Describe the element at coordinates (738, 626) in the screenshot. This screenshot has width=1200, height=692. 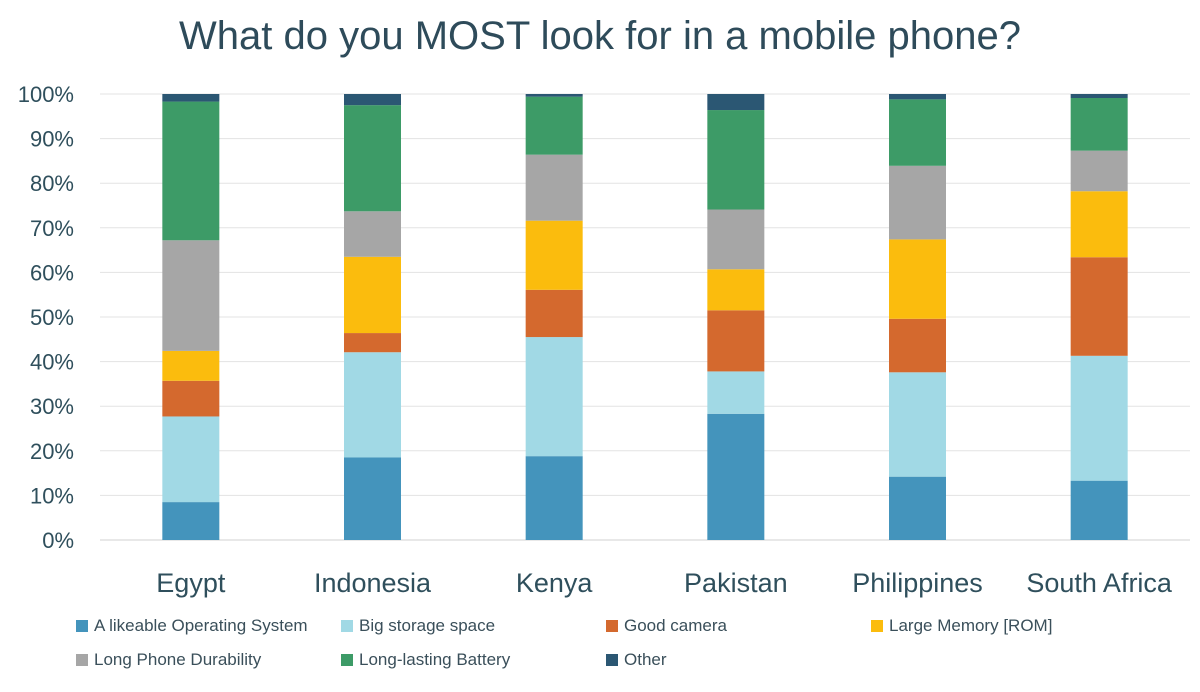
I see `legend-item: Good camera` at that location.